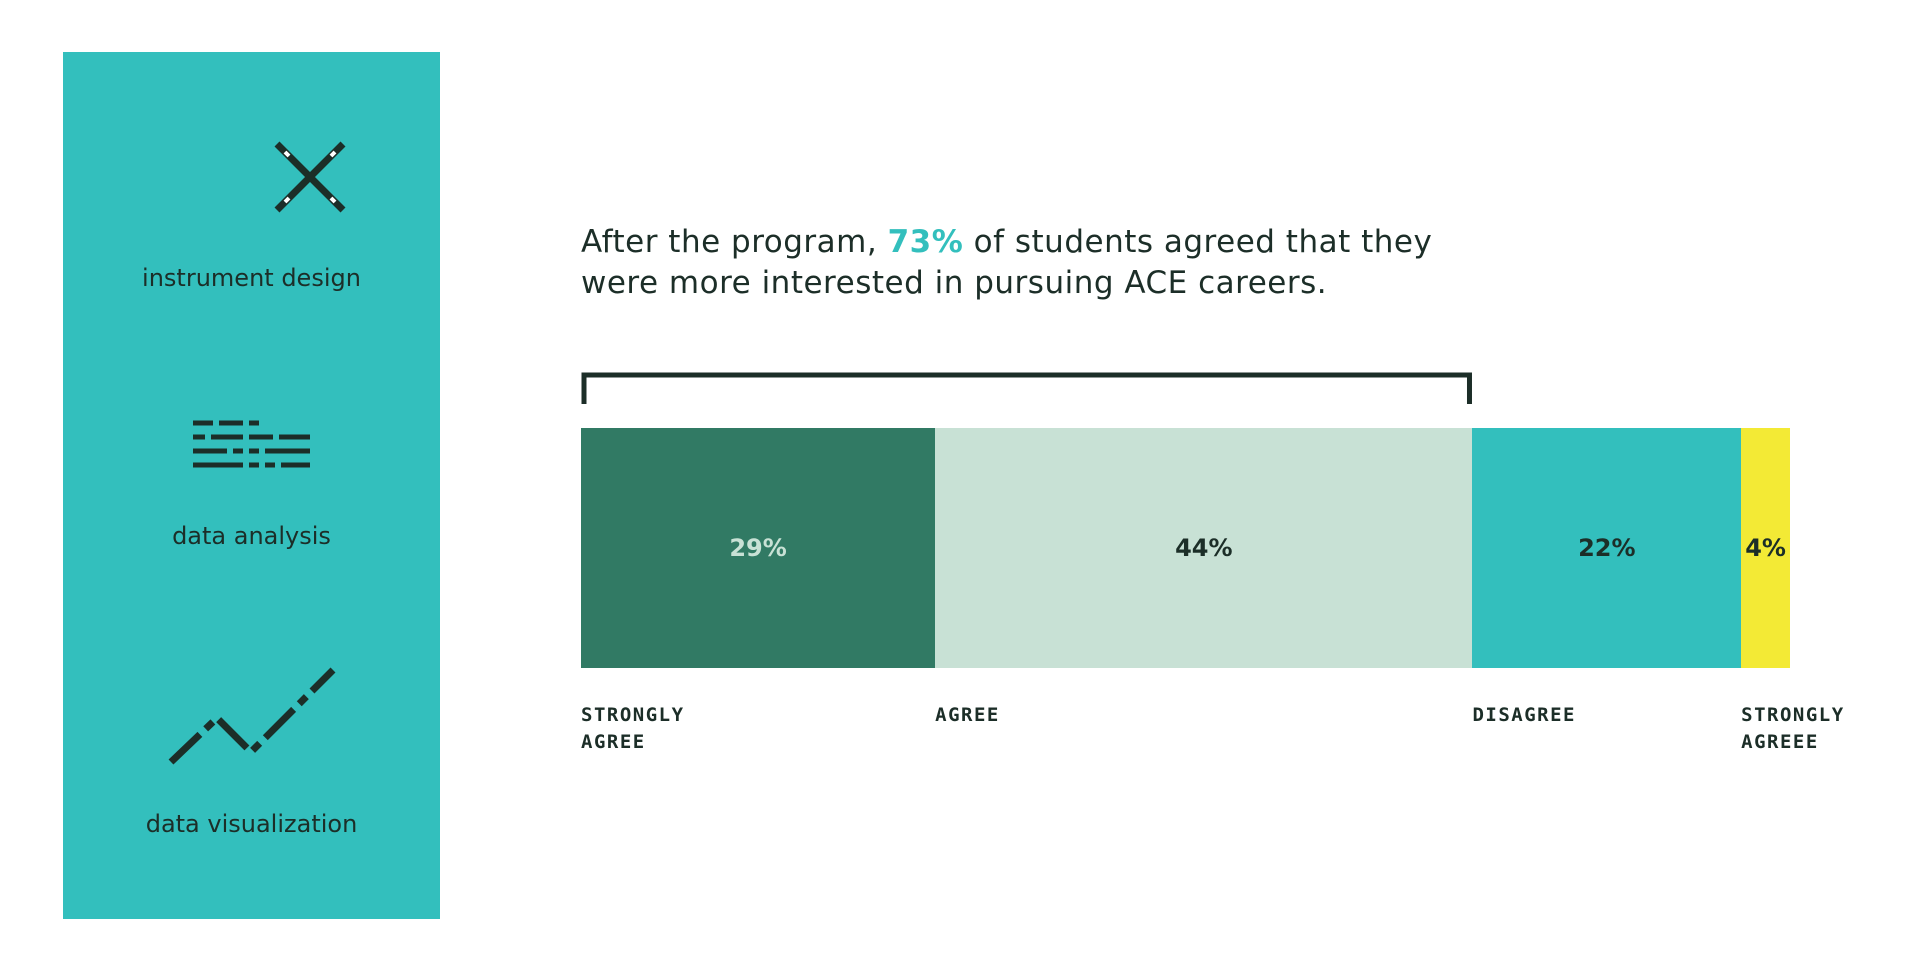  What do you see at coordinates (967, 715) in the screenshot?
I see `category-label: AGREE` at bounding box center [967, 715].